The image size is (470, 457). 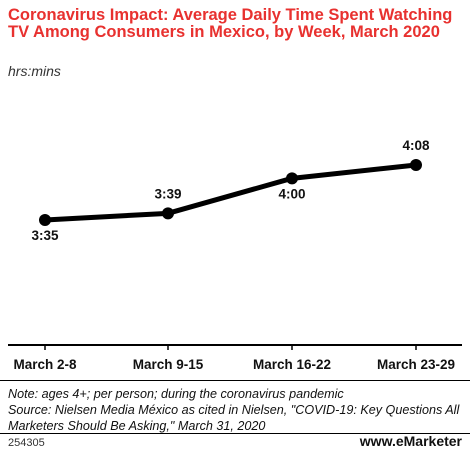 I want to click on x-tick-label: March 16-22, so click(x=292, y=364).